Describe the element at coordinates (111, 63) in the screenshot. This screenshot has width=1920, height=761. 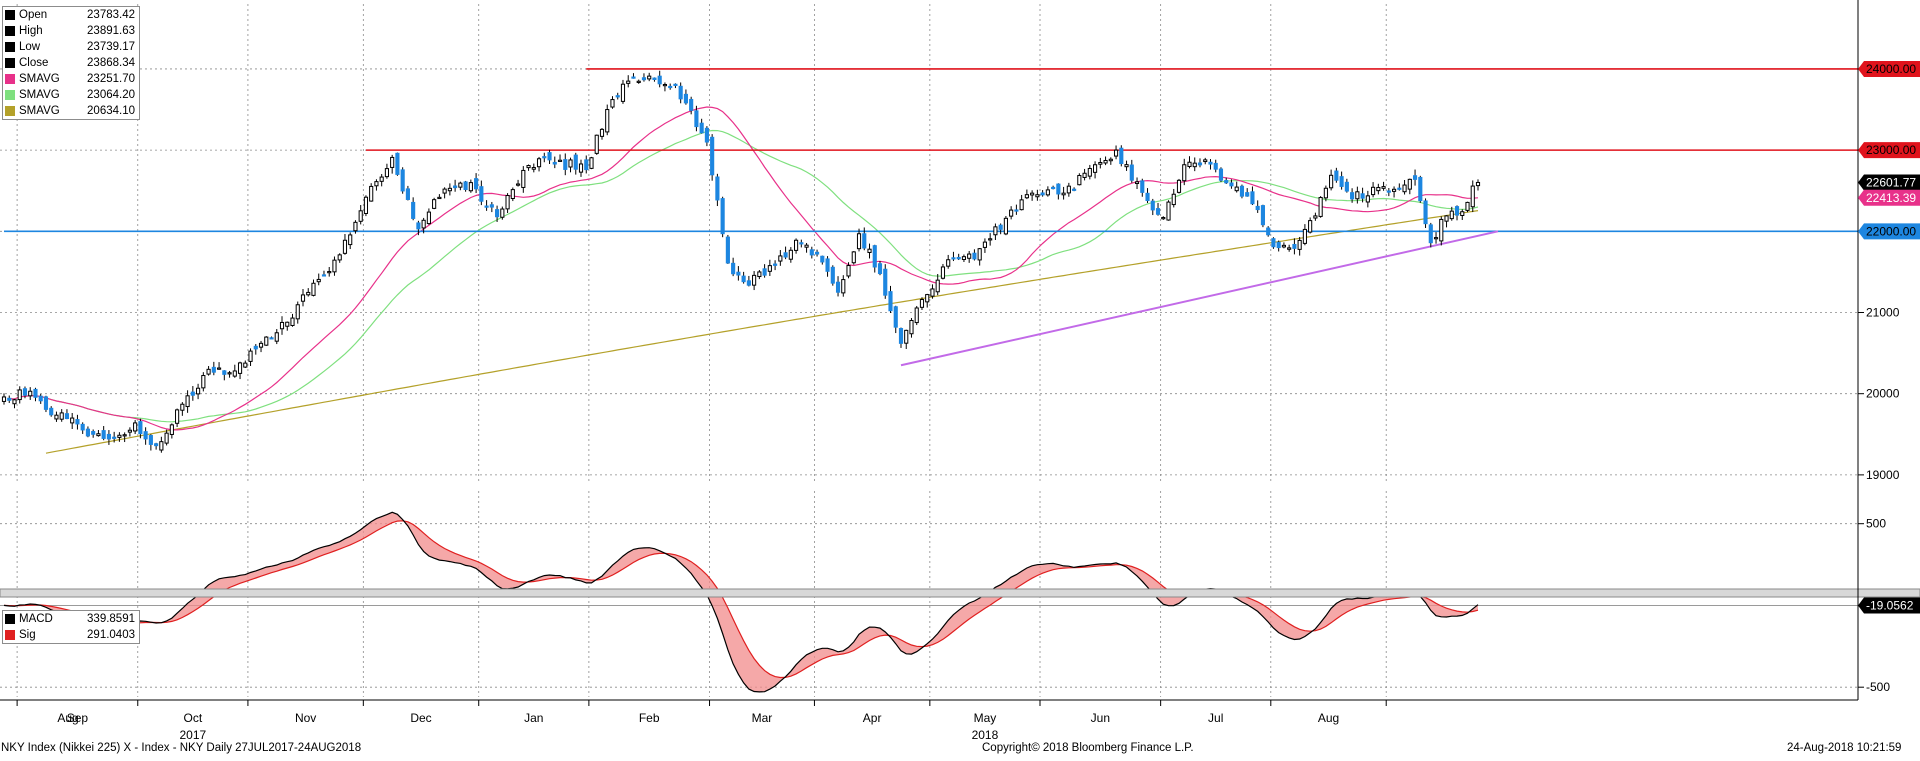
I see `legend-value: 23868.34` at that location.